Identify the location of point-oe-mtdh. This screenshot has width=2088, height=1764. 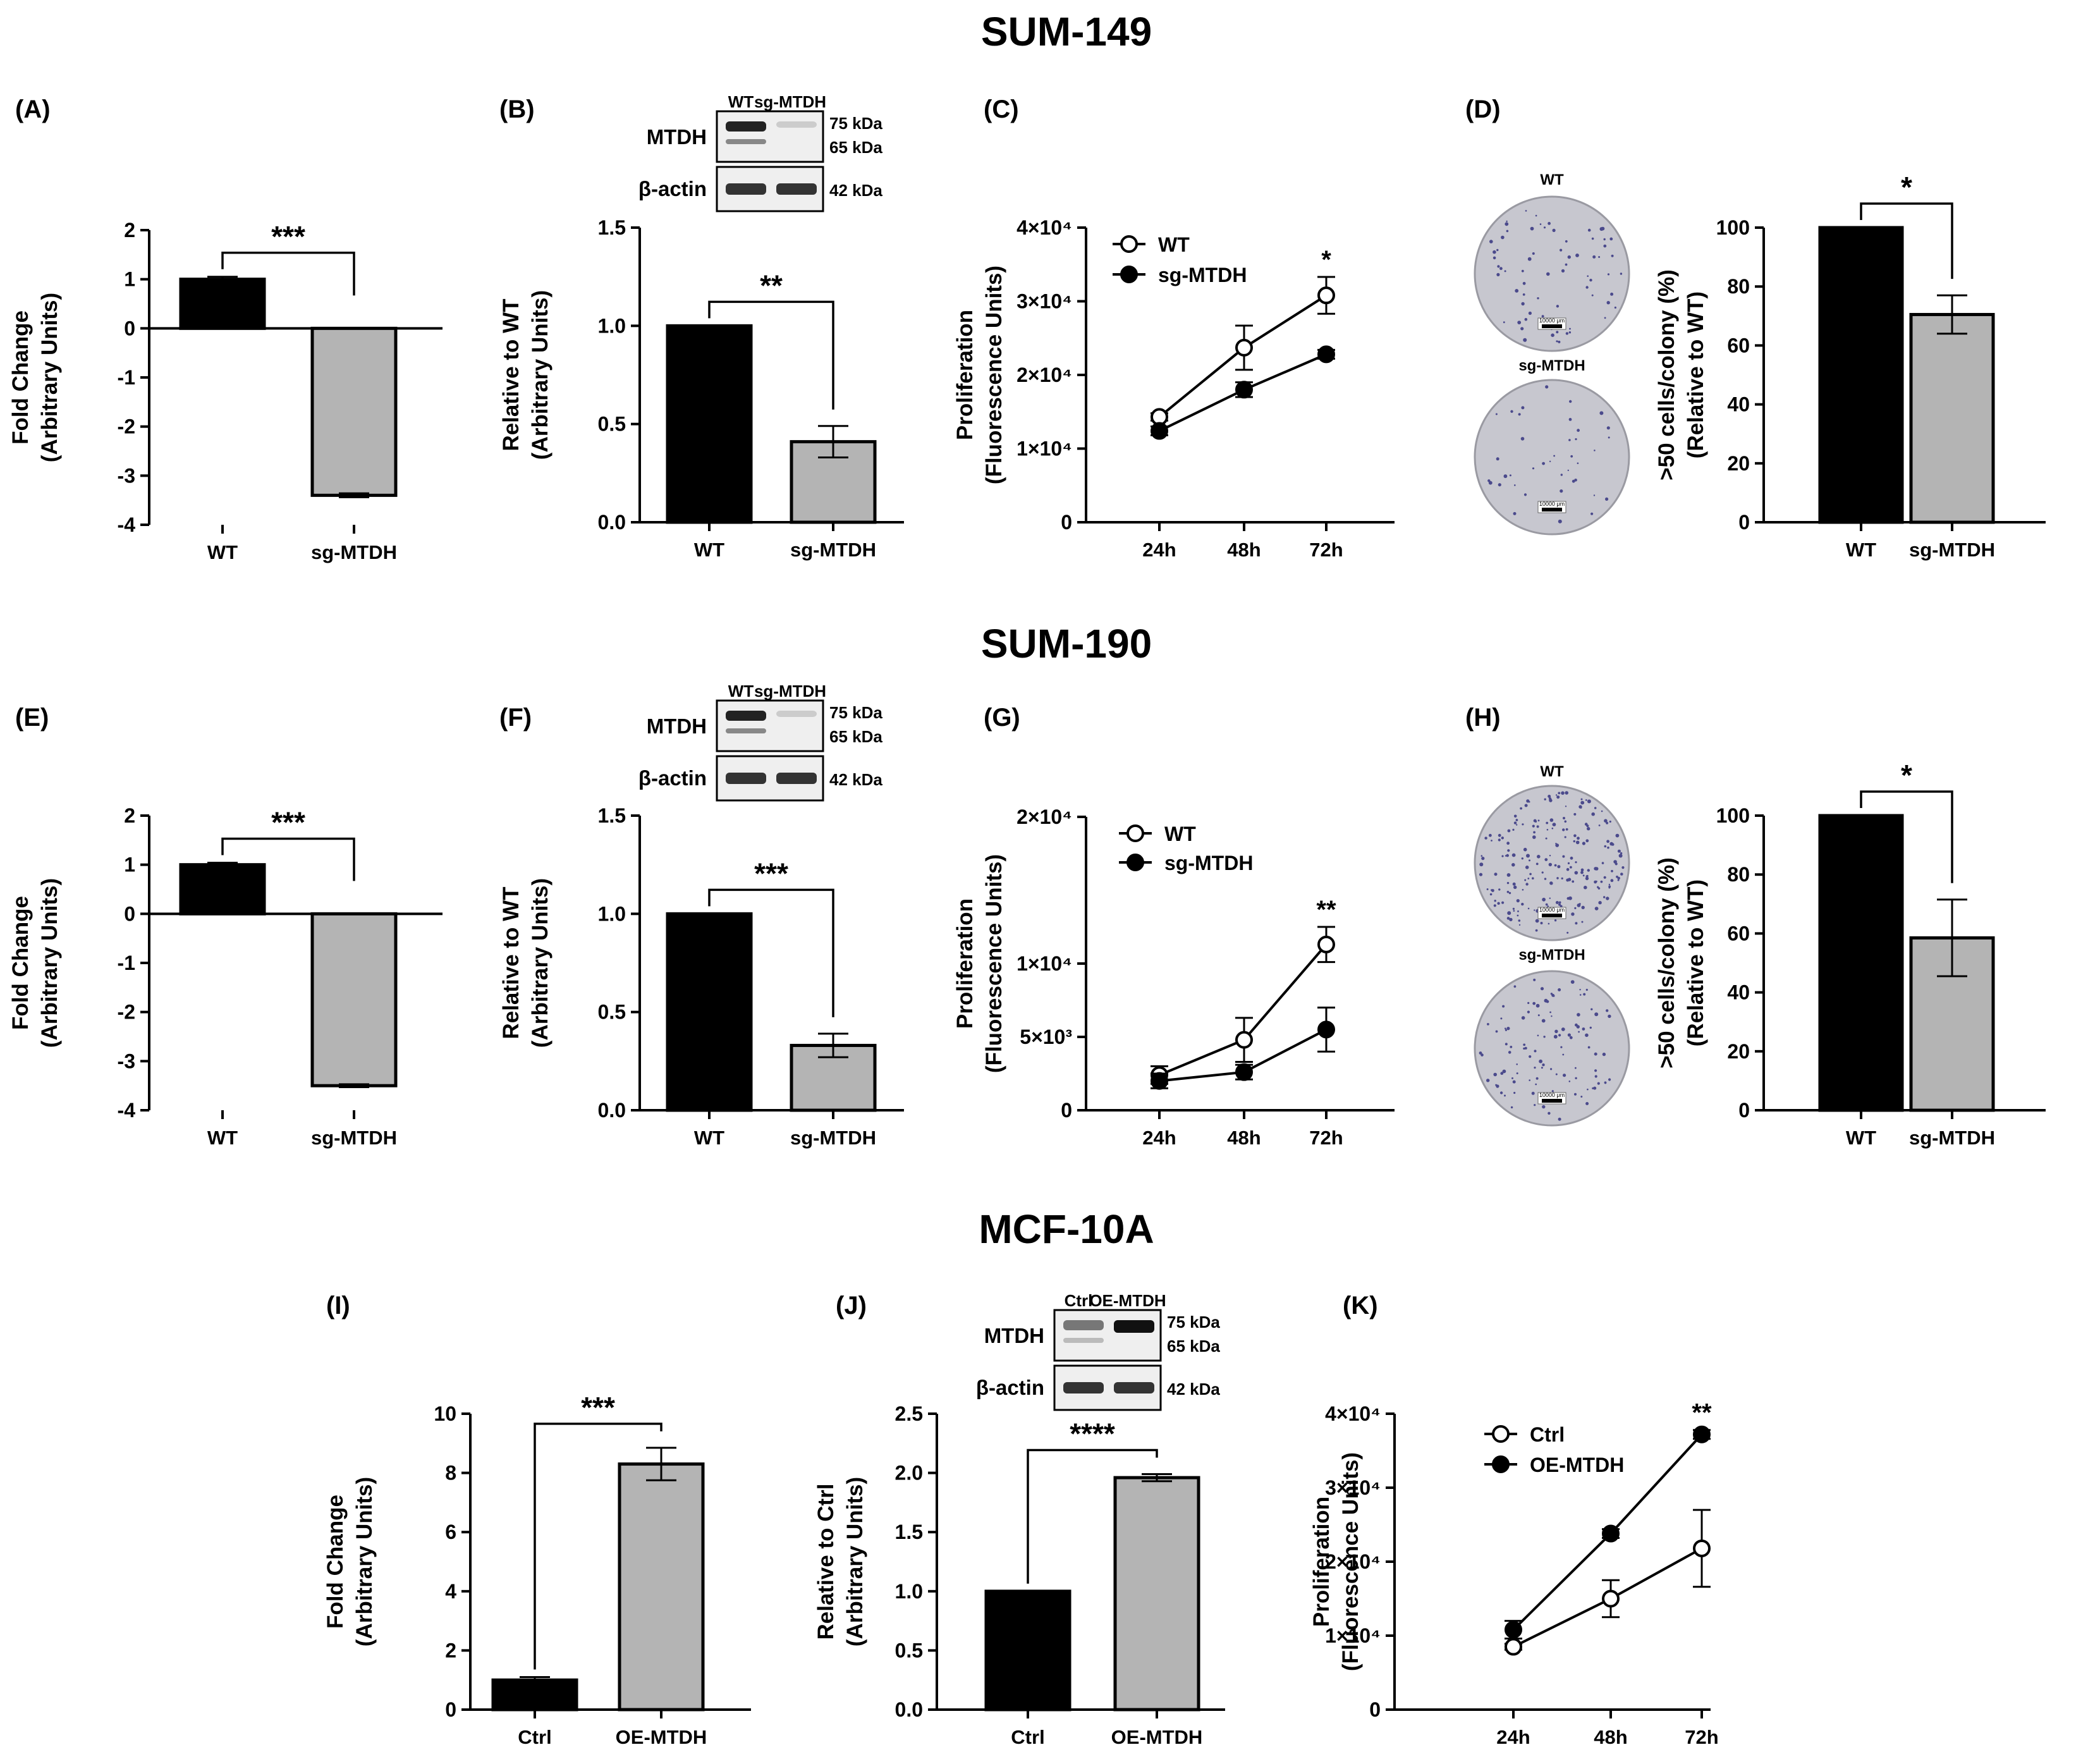
(1513, 1629).